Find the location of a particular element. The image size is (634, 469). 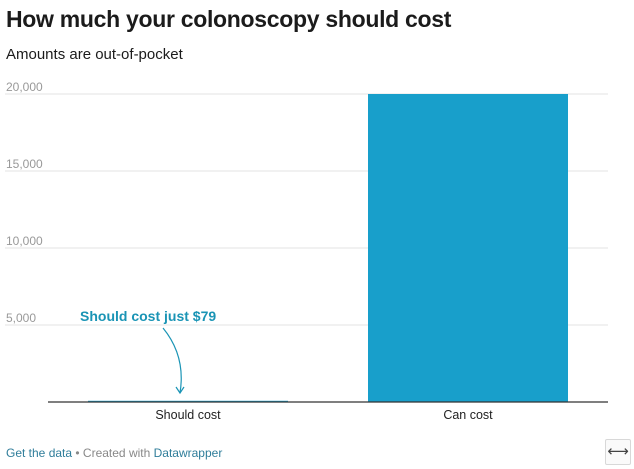

y-tick-label: 5,000 is located at coordinates (21, 318).